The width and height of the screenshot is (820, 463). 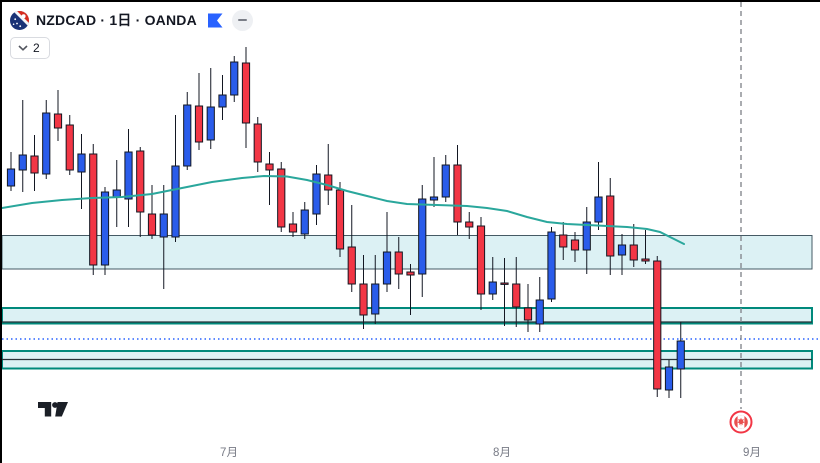 I want to click on tradingview-logo, so click(x=53, y=412).